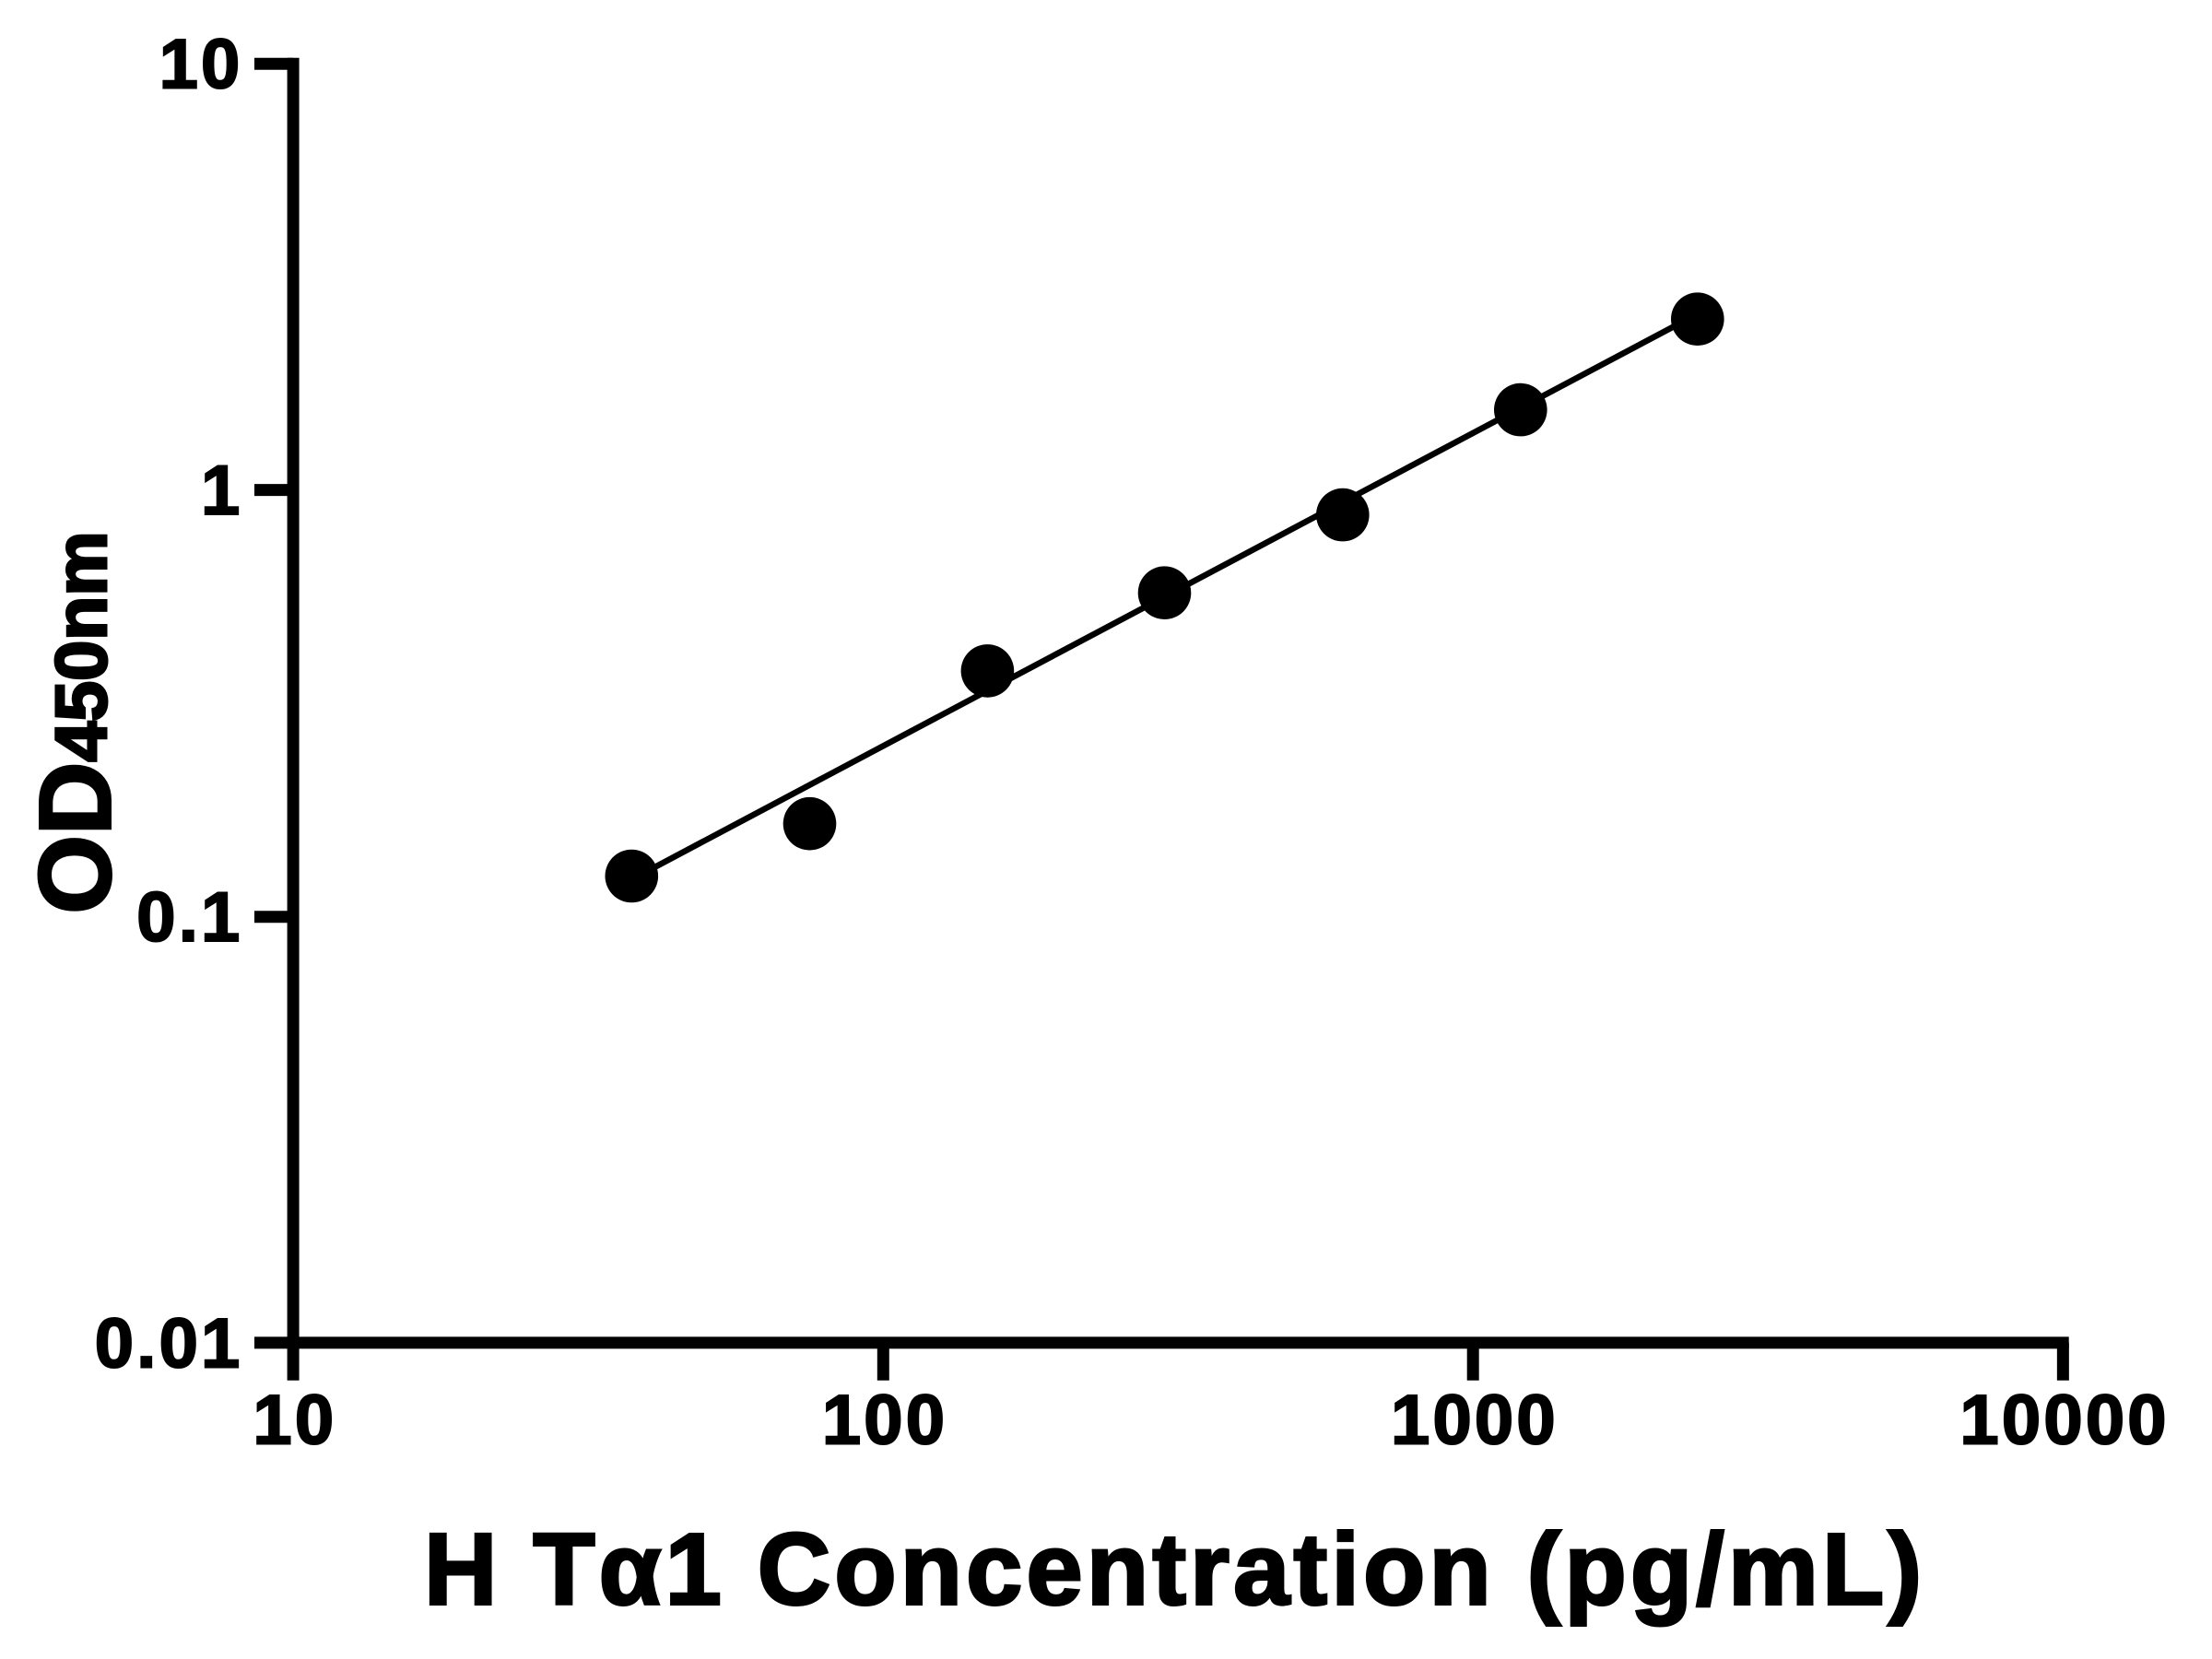 Image resolution: width=2212 pixels, height=1659 pixels. What do you see at coordinates (76, 722) in the screenshot?
I see `svg-text: OD450nm` at bounding box center [76, 722].